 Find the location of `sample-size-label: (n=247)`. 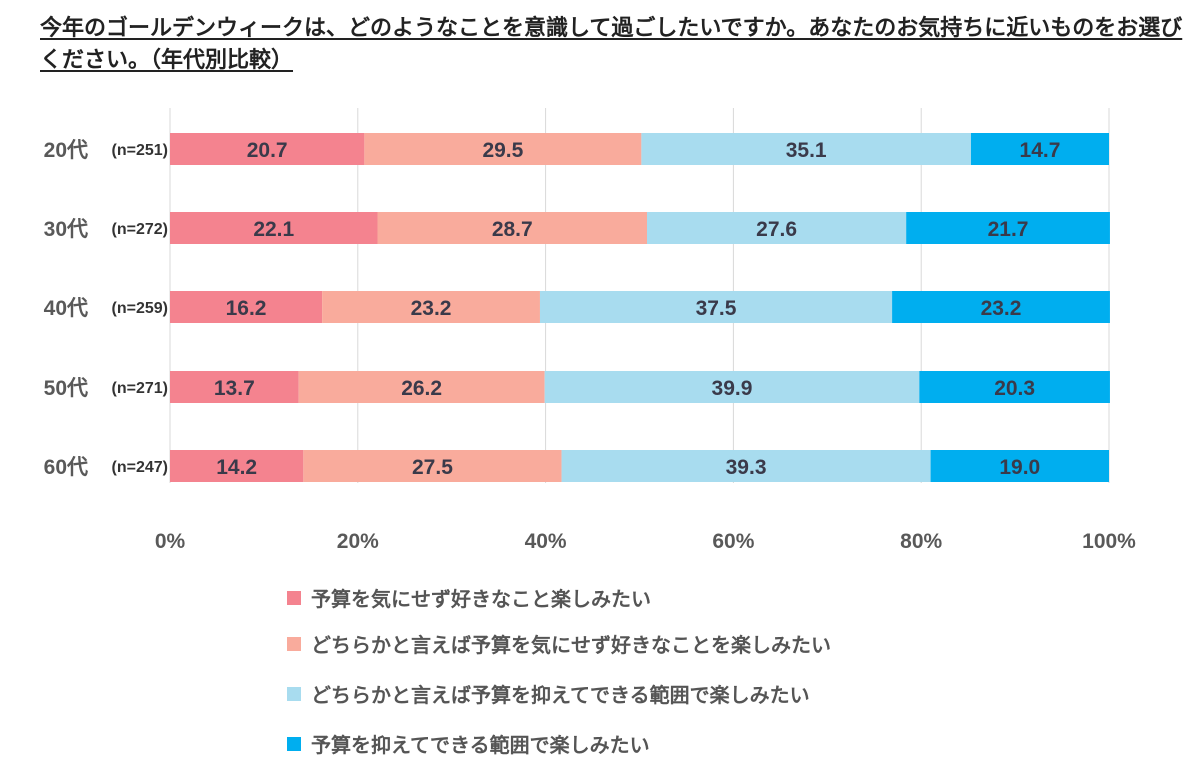

sample-size-label: (n=247) is located at coordinates (140, 467).